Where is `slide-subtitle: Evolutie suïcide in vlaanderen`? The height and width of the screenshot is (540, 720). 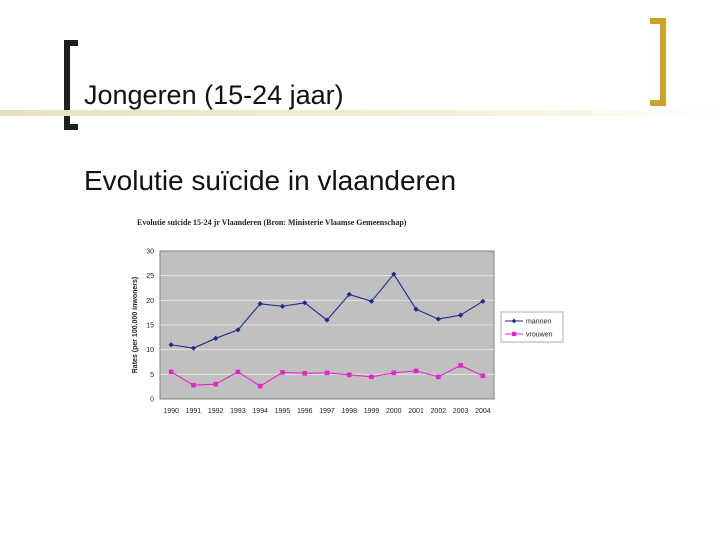
slide-subtitle: Evolutie suïcide in vlaanderen is located at coordinates (270, 180).